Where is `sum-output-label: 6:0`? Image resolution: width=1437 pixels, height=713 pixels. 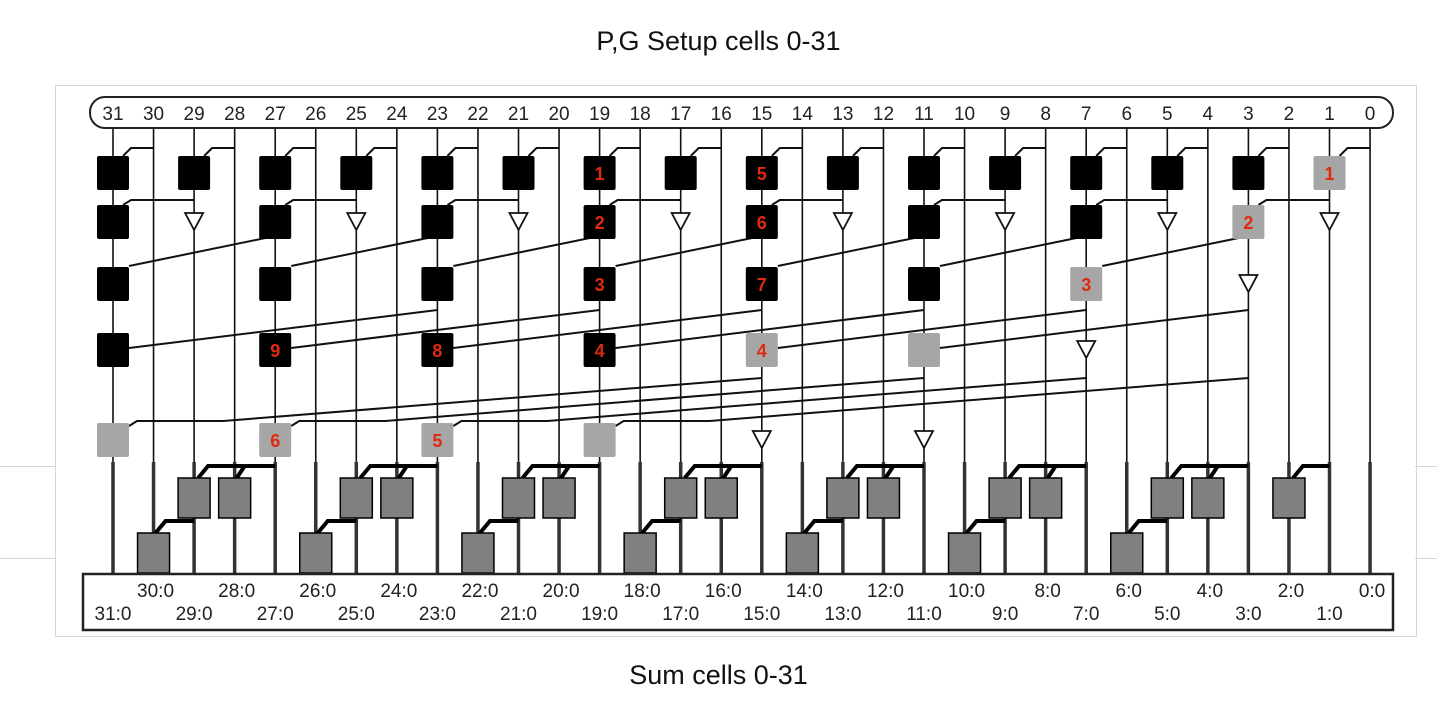
sum-output-label: 6:0 is located at coordinates (1129, 591).